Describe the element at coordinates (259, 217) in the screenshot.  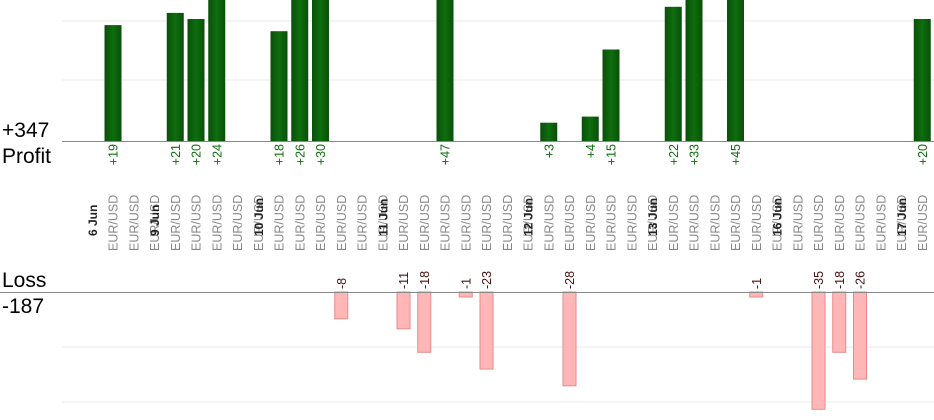
I see `day-label: 10 Jun` at that location.